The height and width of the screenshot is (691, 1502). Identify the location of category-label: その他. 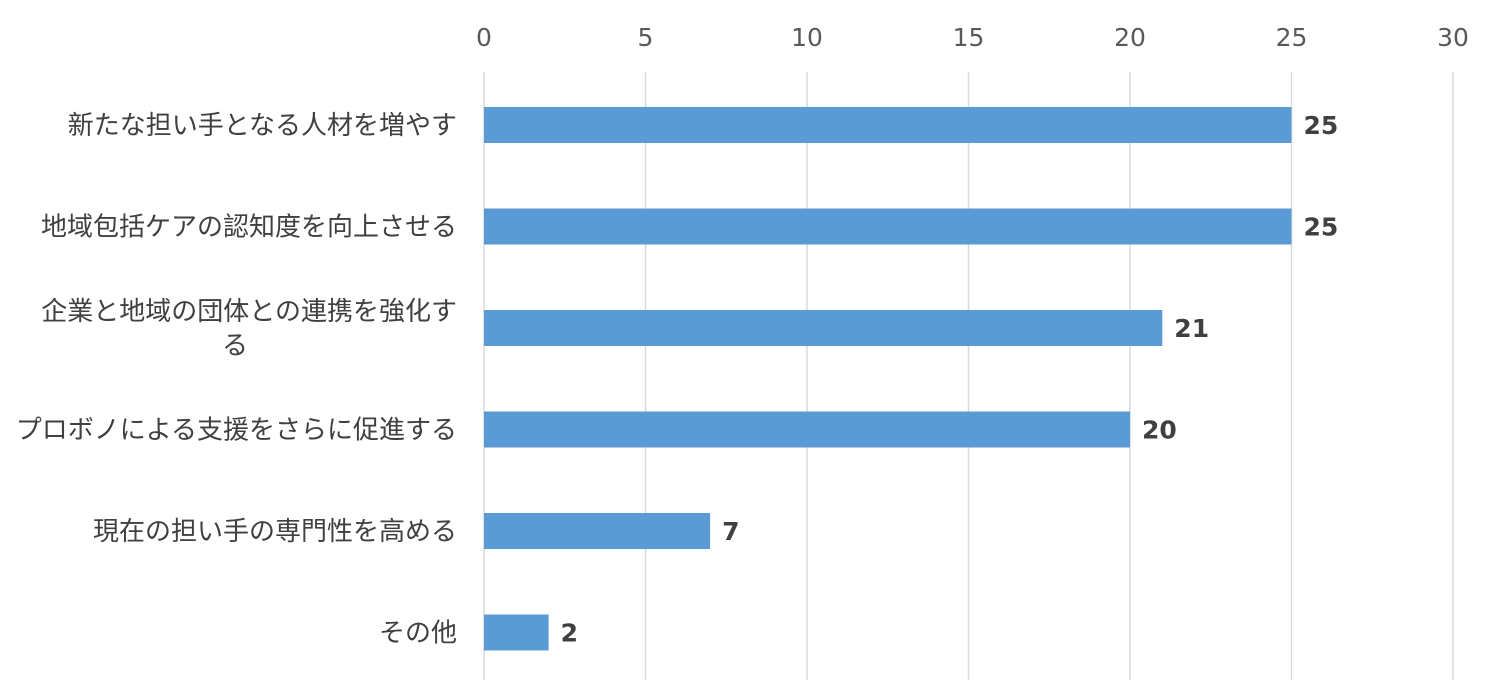
(418, 634).